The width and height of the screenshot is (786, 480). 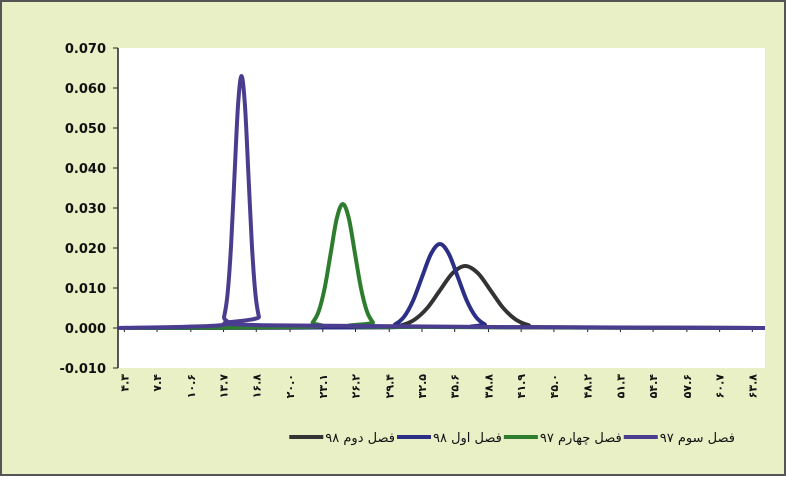 What do you see at coordinates (191, 386) in the screenshot?
I see `x-tick-label: ۱۰.۶` at bounding box center [191, 386].